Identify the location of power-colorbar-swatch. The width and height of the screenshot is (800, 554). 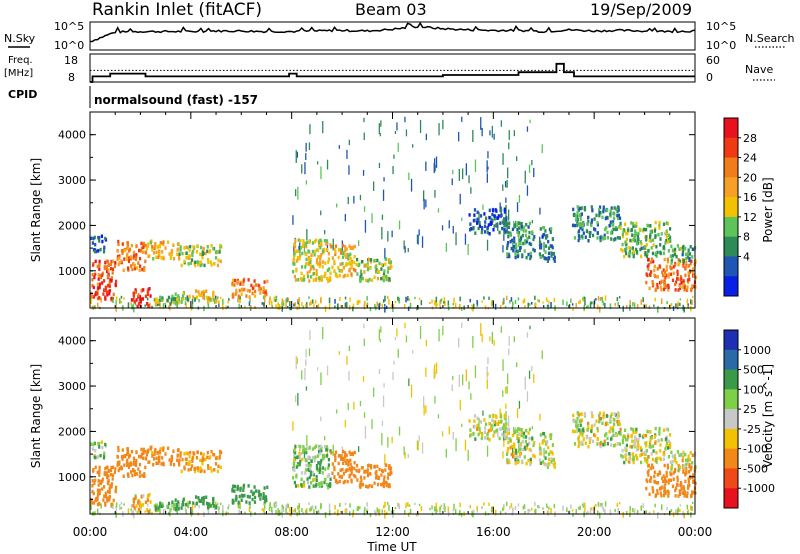
(731, 207).